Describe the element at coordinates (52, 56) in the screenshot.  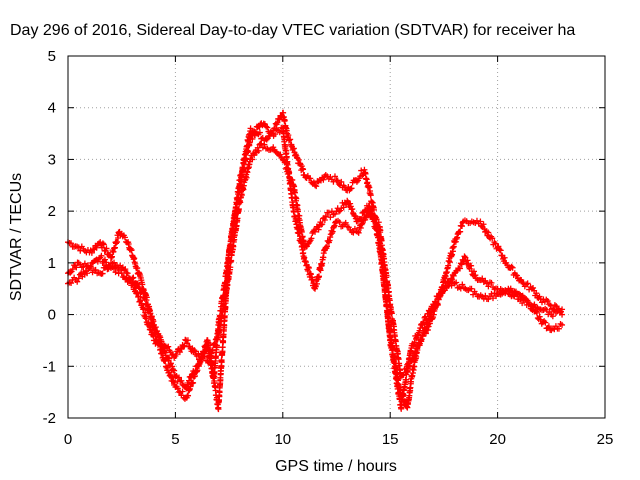
I see `y-tick-label: 5` at that location.